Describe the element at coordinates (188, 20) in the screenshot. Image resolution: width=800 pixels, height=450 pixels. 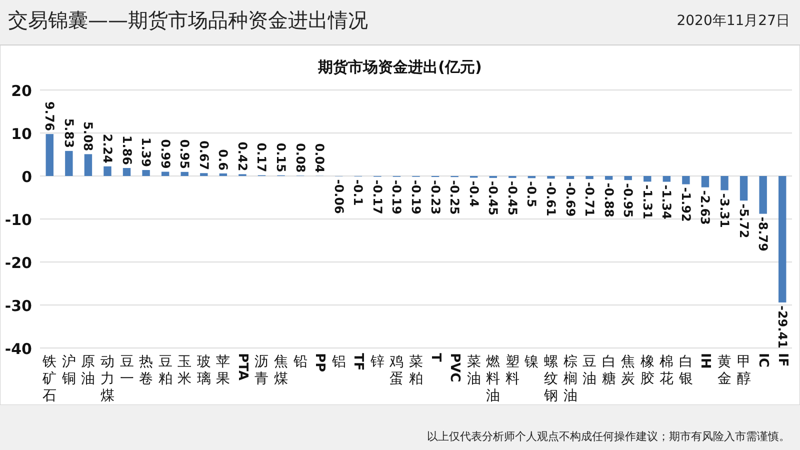
I see `chart-title: 交易锦囊——期货市场品种资金进出情况` at that location.